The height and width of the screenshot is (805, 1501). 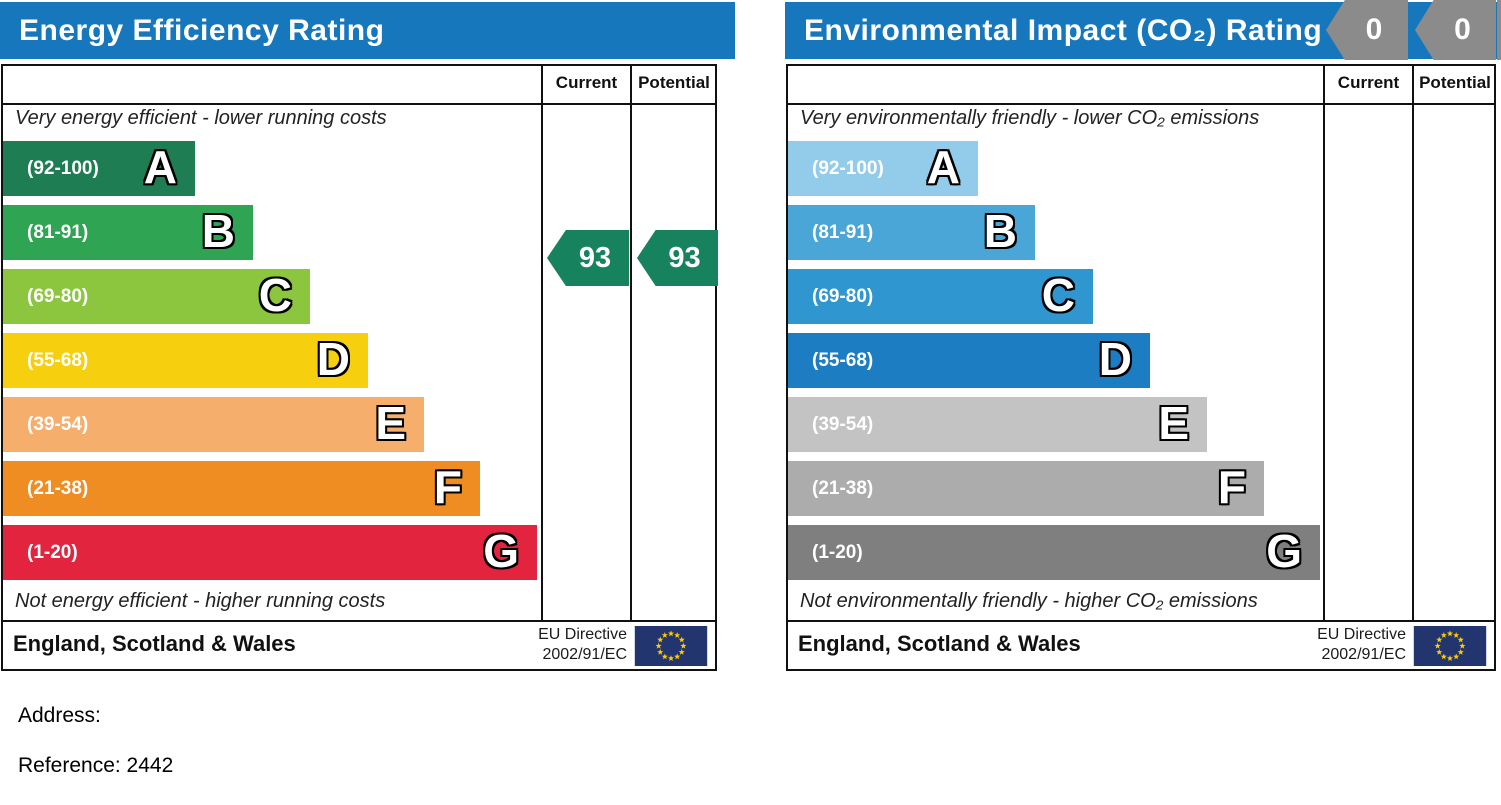 What do you see at coordinates (1374, 29) in the screenshot?
I see `current-rating-value: 0` at bounding box center [1374, 29].